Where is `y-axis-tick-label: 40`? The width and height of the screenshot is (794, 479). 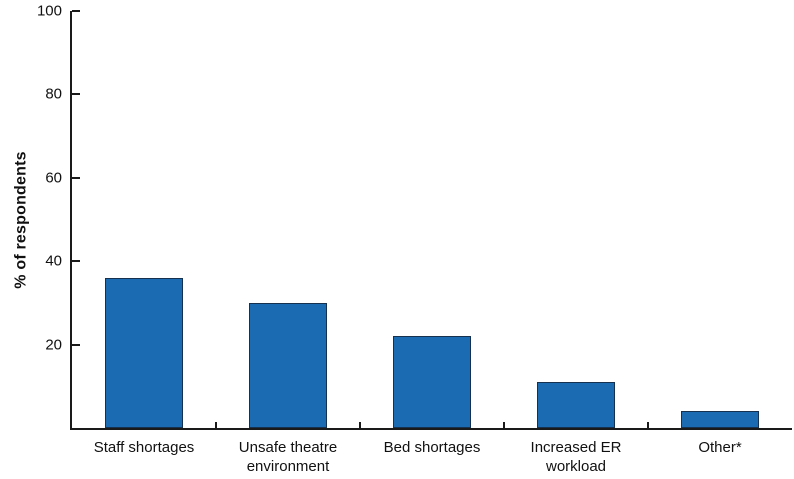 y-axis-tick-label: 40 is located at coordinates (53, 261).